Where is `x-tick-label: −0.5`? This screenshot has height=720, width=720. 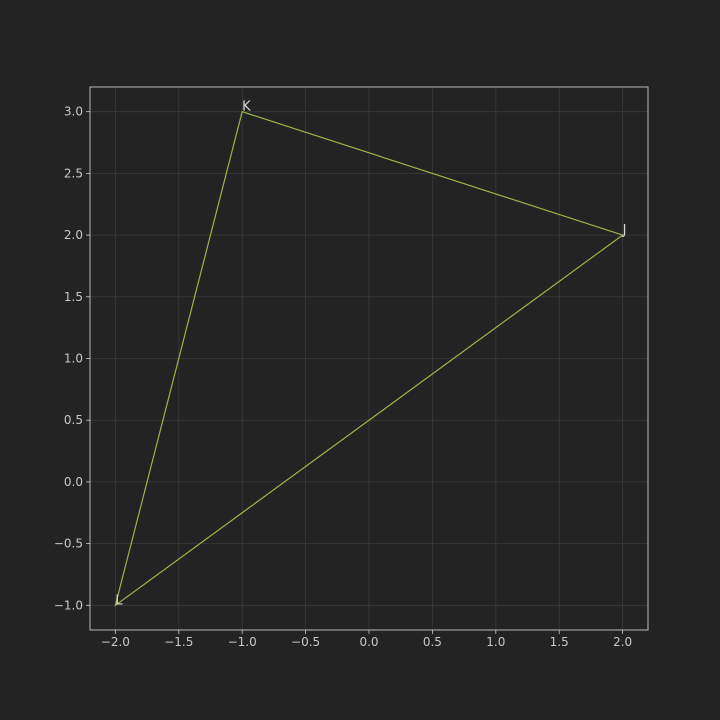
x-tick-label: −0.5 is located at coordinates (305, 642).